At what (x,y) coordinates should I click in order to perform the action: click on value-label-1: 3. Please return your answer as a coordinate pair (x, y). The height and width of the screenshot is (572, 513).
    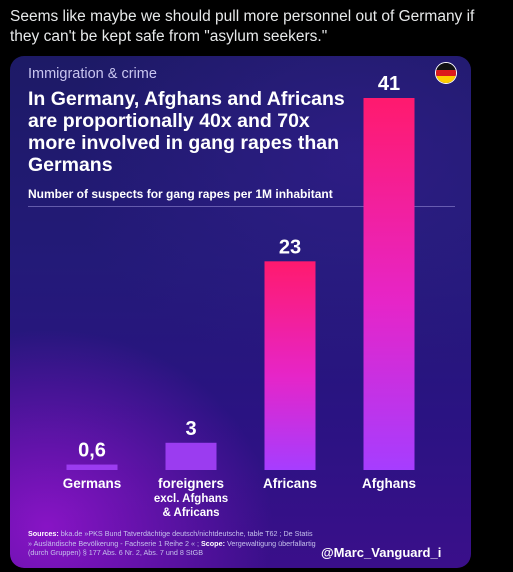
    Looking at the image, I should click on (190, 429).